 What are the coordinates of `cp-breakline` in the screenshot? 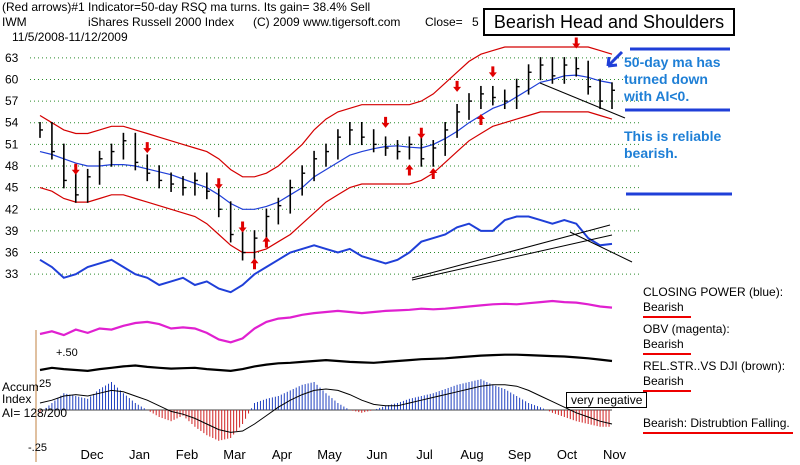 It's located at (601, 247).